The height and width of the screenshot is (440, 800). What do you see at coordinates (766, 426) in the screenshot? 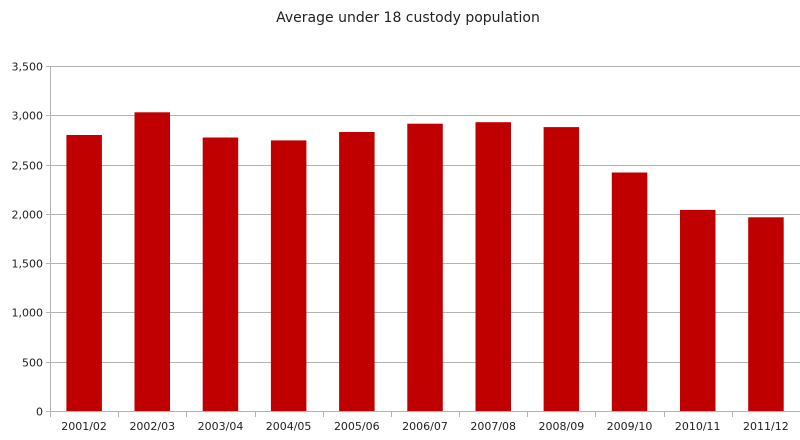
I see `x-tick-label: 2011/12` at bounding box center [766, 426].